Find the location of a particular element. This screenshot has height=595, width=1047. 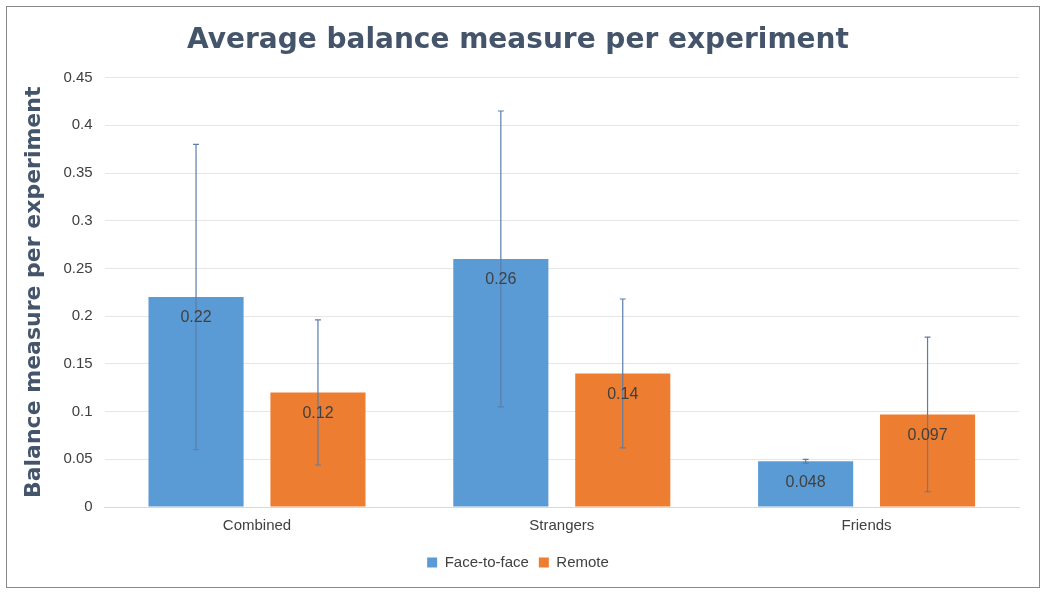

x-tick-label: Combined is located at coordinates (257, 525).